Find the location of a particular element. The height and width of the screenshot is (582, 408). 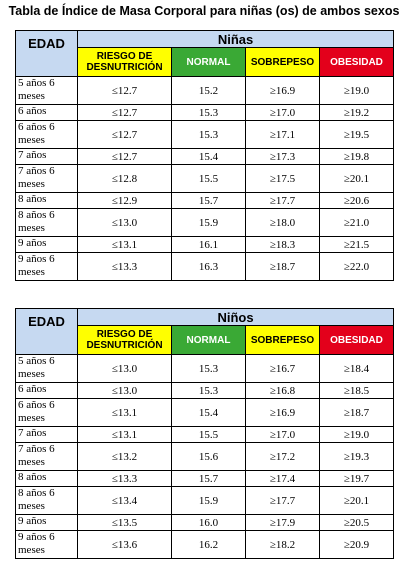

obesidad-cell: ≥22.0 is located at coordinates (356, 266).